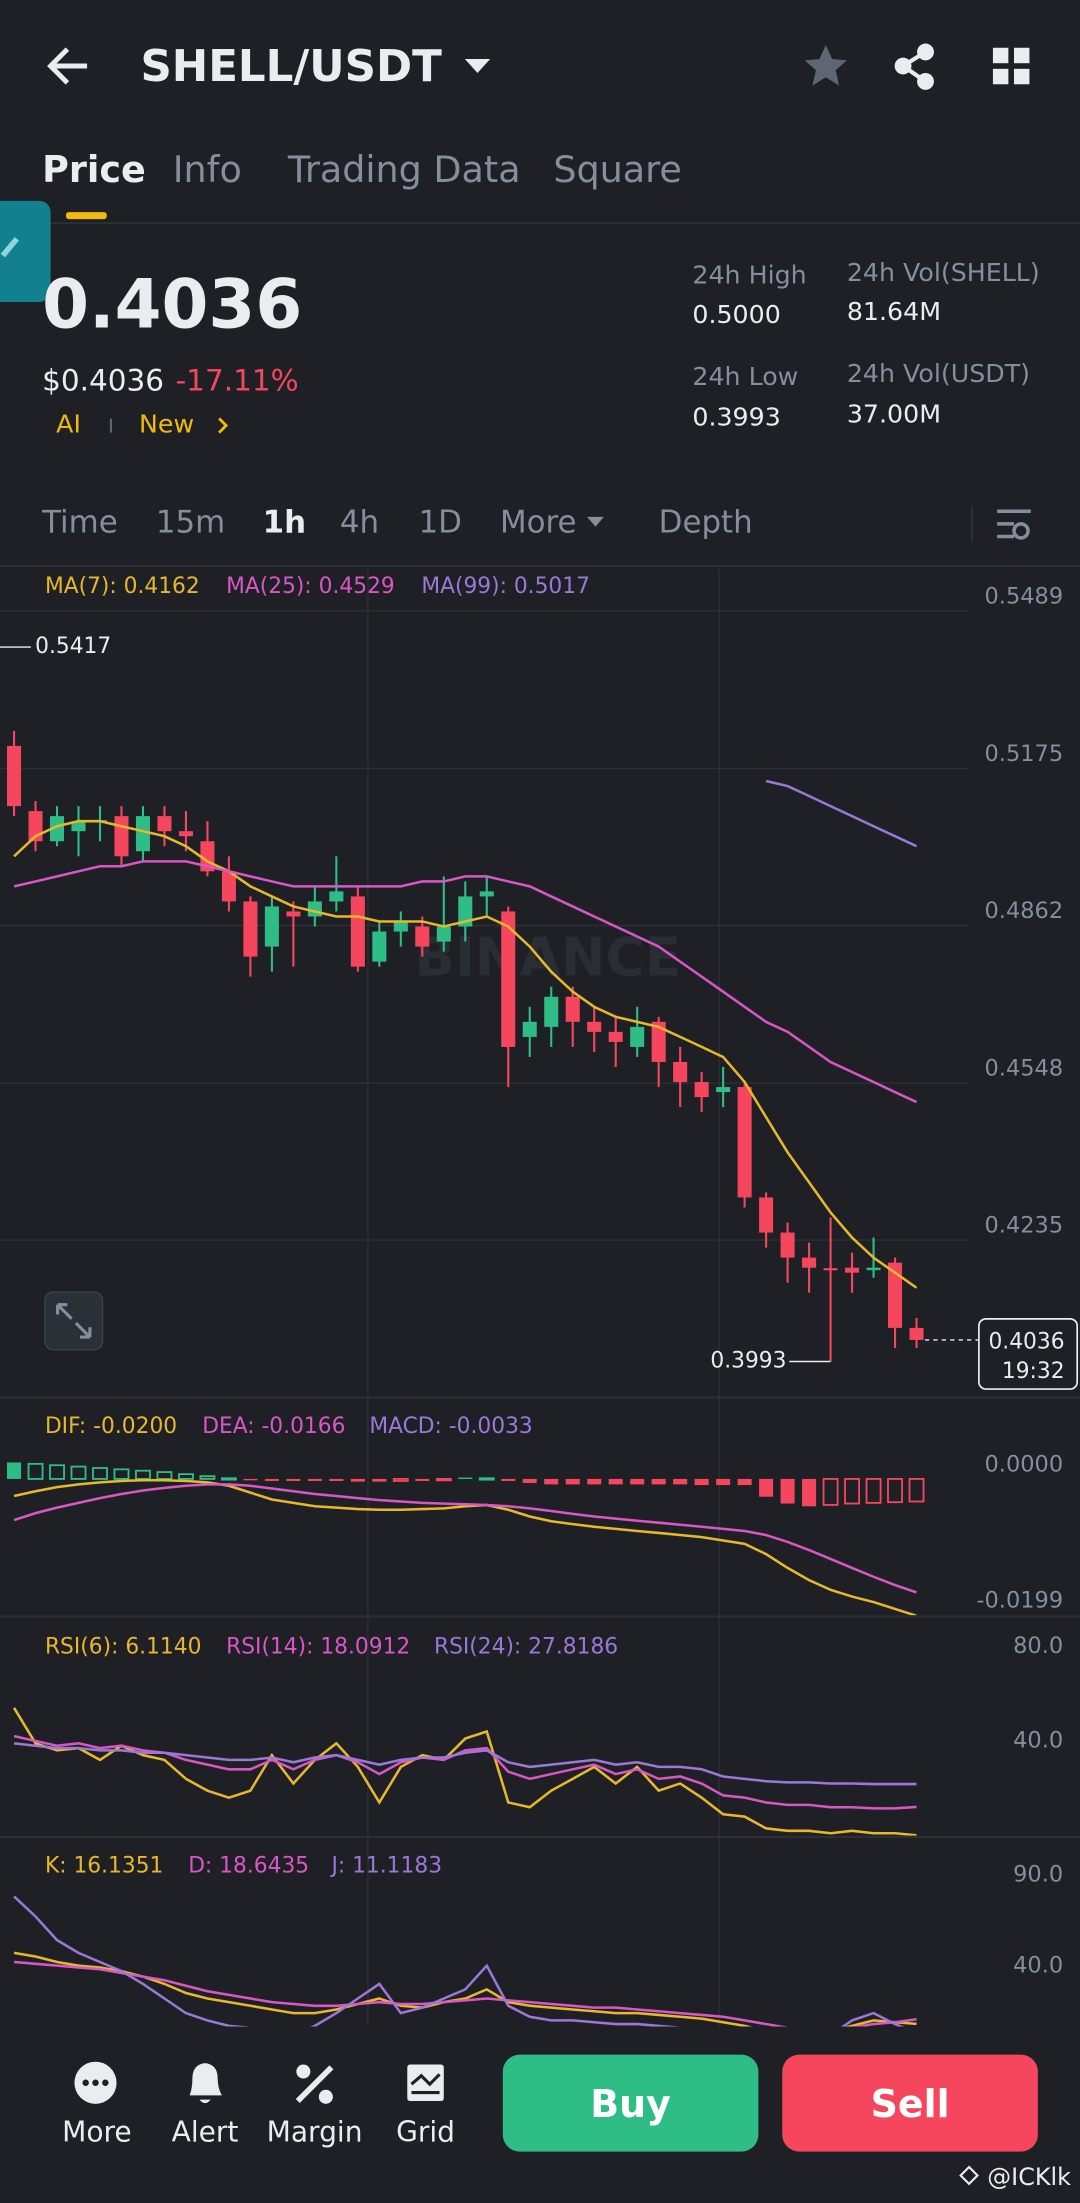 Image resolution: width=1080 pixels, height=2203 pixels. Describe the element at coordinates (74, 1321) in the screenshot. I see `expand-button` at that location.